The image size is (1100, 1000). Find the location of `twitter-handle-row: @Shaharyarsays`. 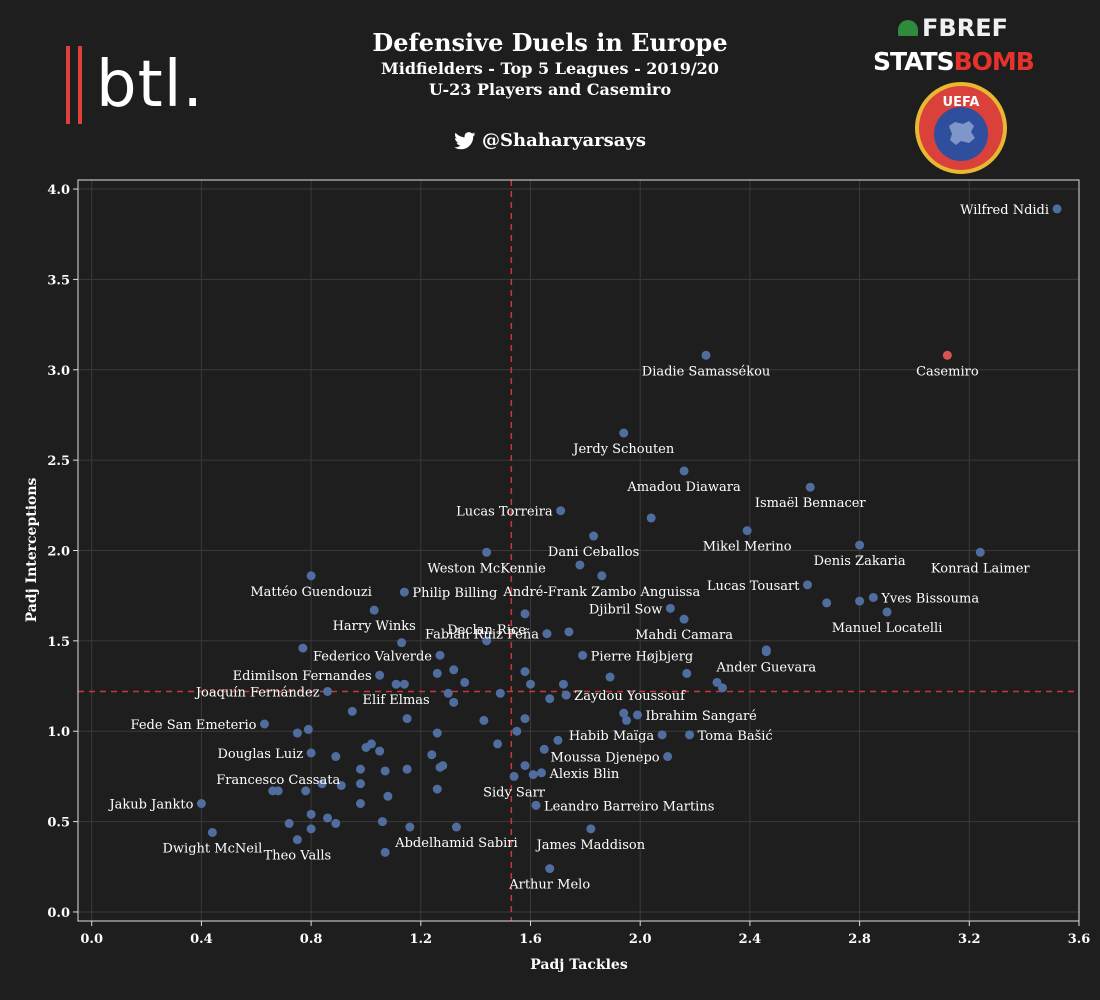

twitter-handle-row: @Shaharyarsays is located at coordinates (550, 140).